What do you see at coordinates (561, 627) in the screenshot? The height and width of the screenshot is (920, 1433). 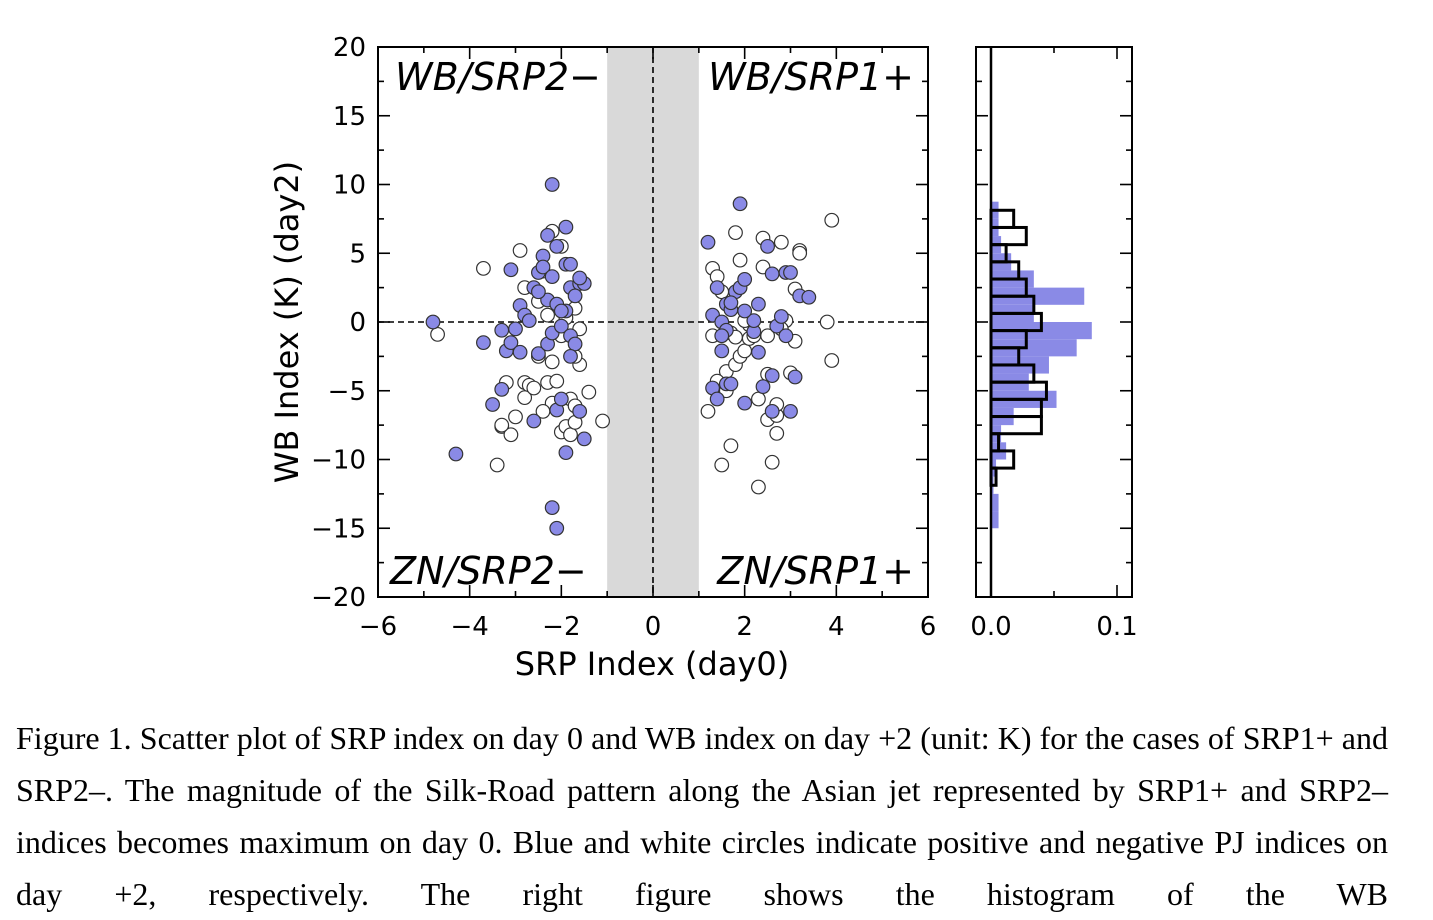 I see `x-tick-label: −2` at bounding box center [561, 627].